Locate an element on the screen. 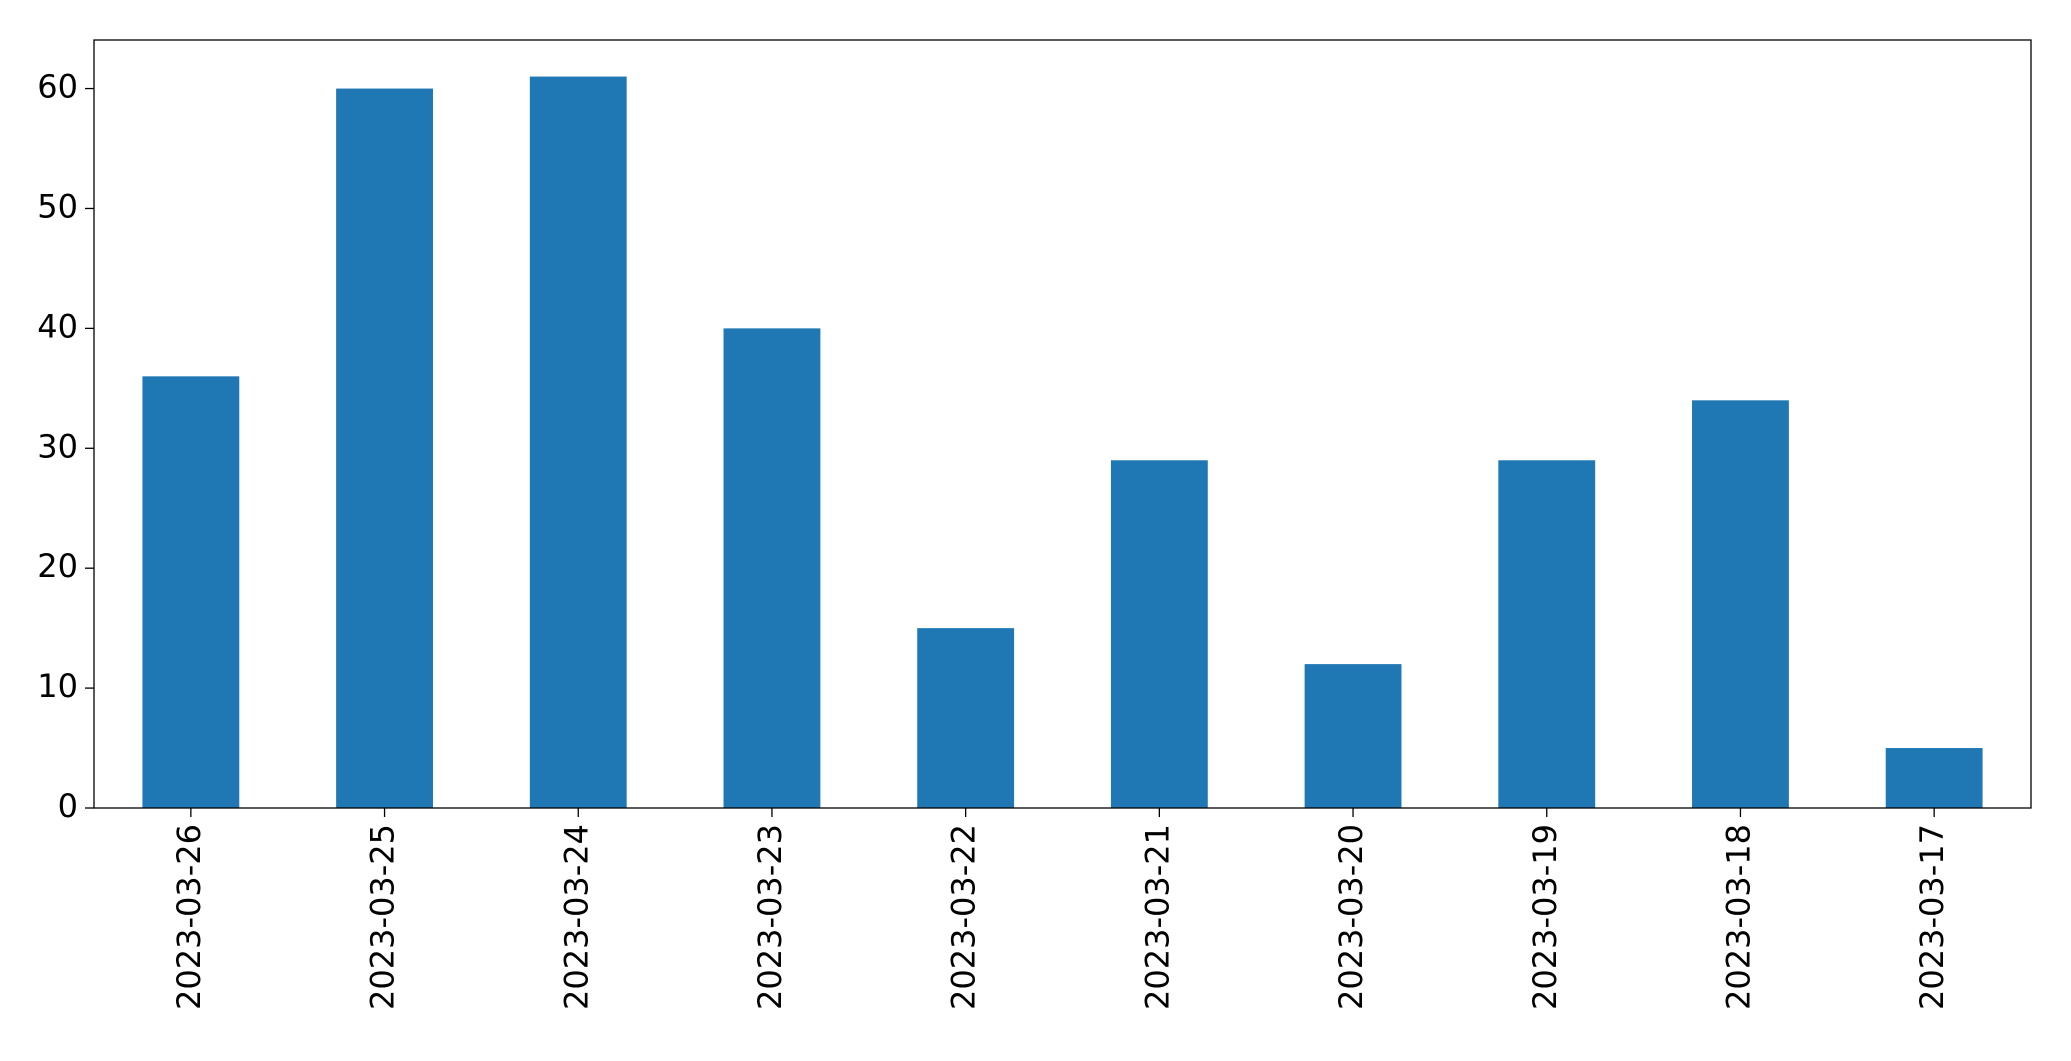  x-tick-label: 2023-03-21 is located at coordinates (1157, 917).